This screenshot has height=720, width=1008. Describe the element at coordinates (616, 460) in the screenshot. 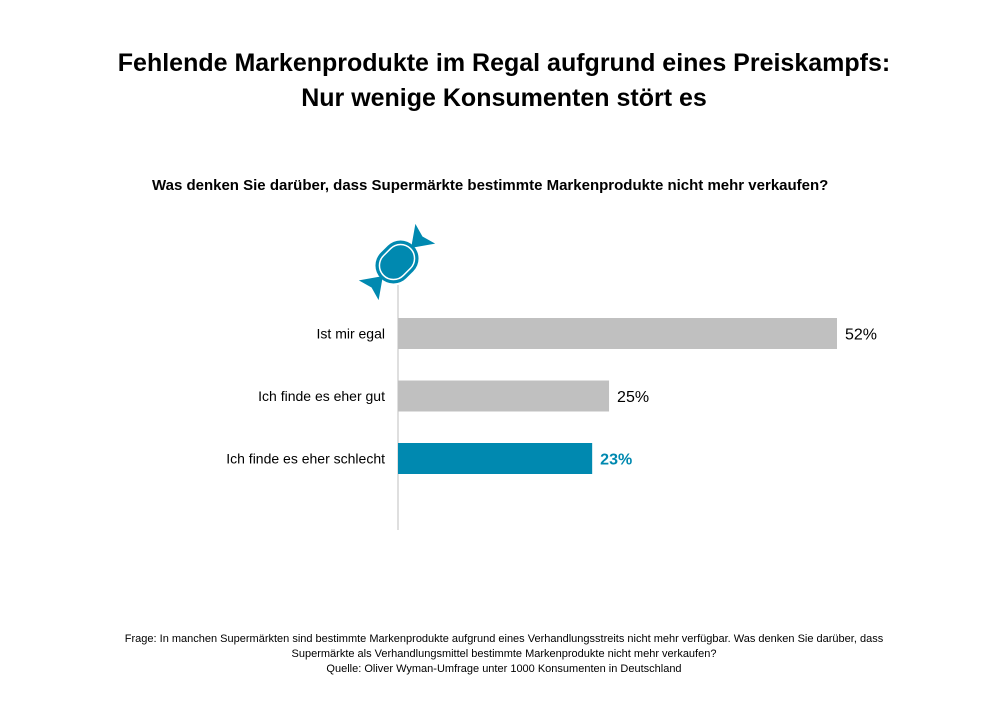

I see `value-label-3: 23%` at that location.